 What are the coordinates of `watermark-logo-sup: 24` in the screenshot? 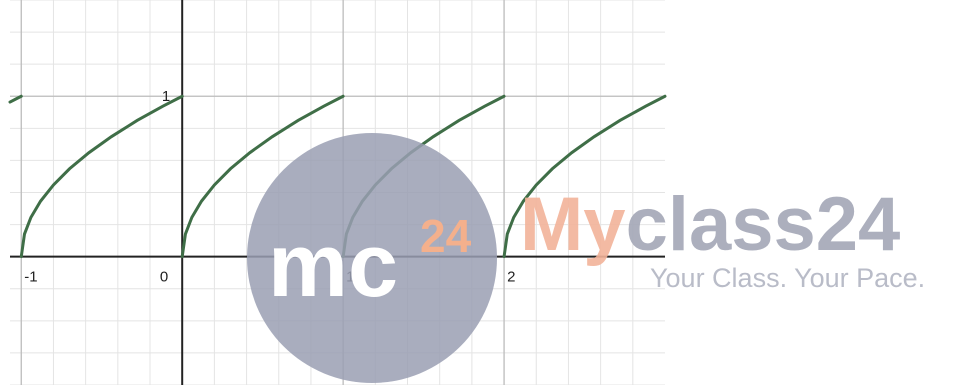 It's located at (446, 236).